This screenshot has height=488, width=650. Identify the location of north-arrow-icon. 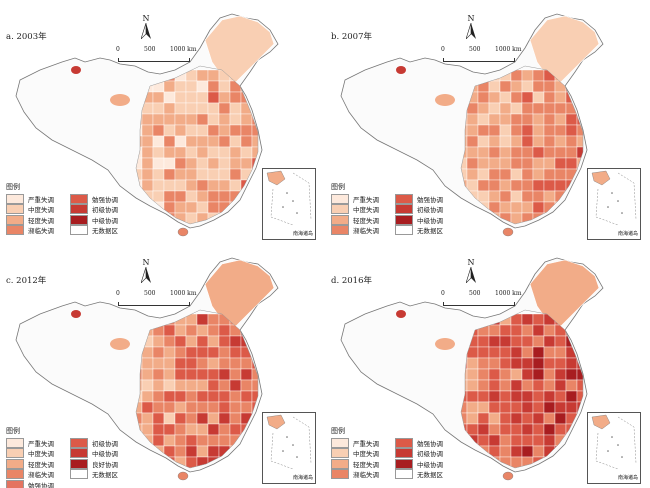
(145, 31).